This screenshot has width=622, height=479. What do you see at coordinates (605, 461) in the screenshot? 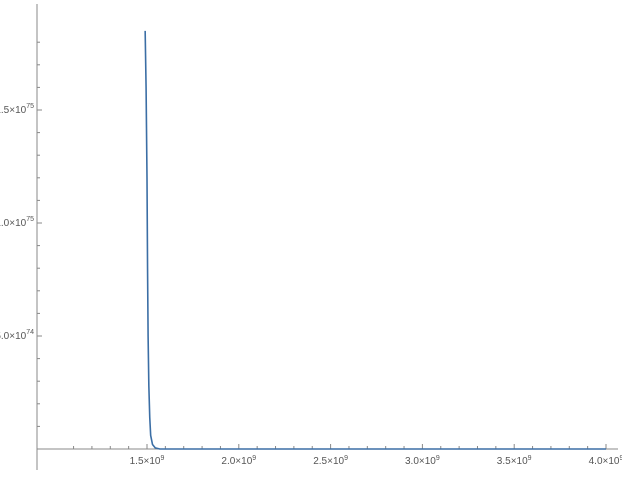
I see `x-tick-label: 4.0×10⁹` at bounding box center [605, 461].